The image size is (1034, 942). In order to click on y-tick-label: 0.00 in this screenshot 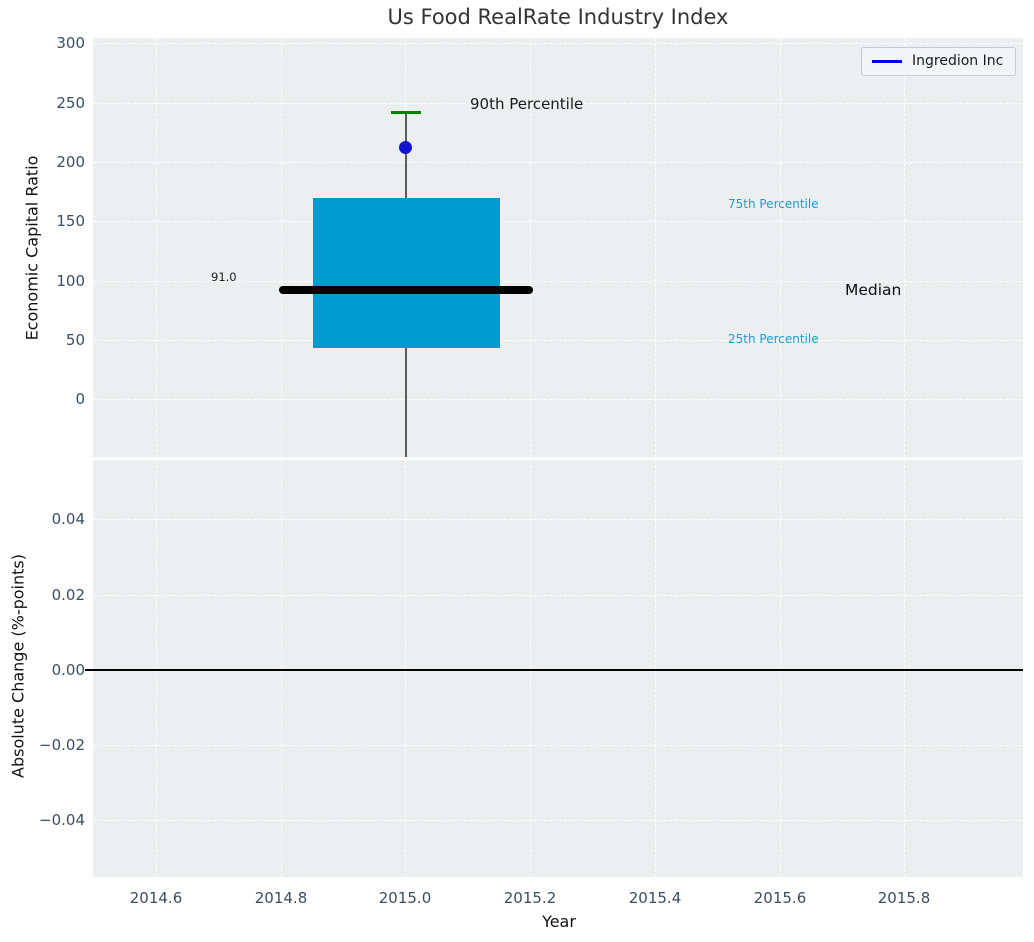, I will do `click(68, 670)`.